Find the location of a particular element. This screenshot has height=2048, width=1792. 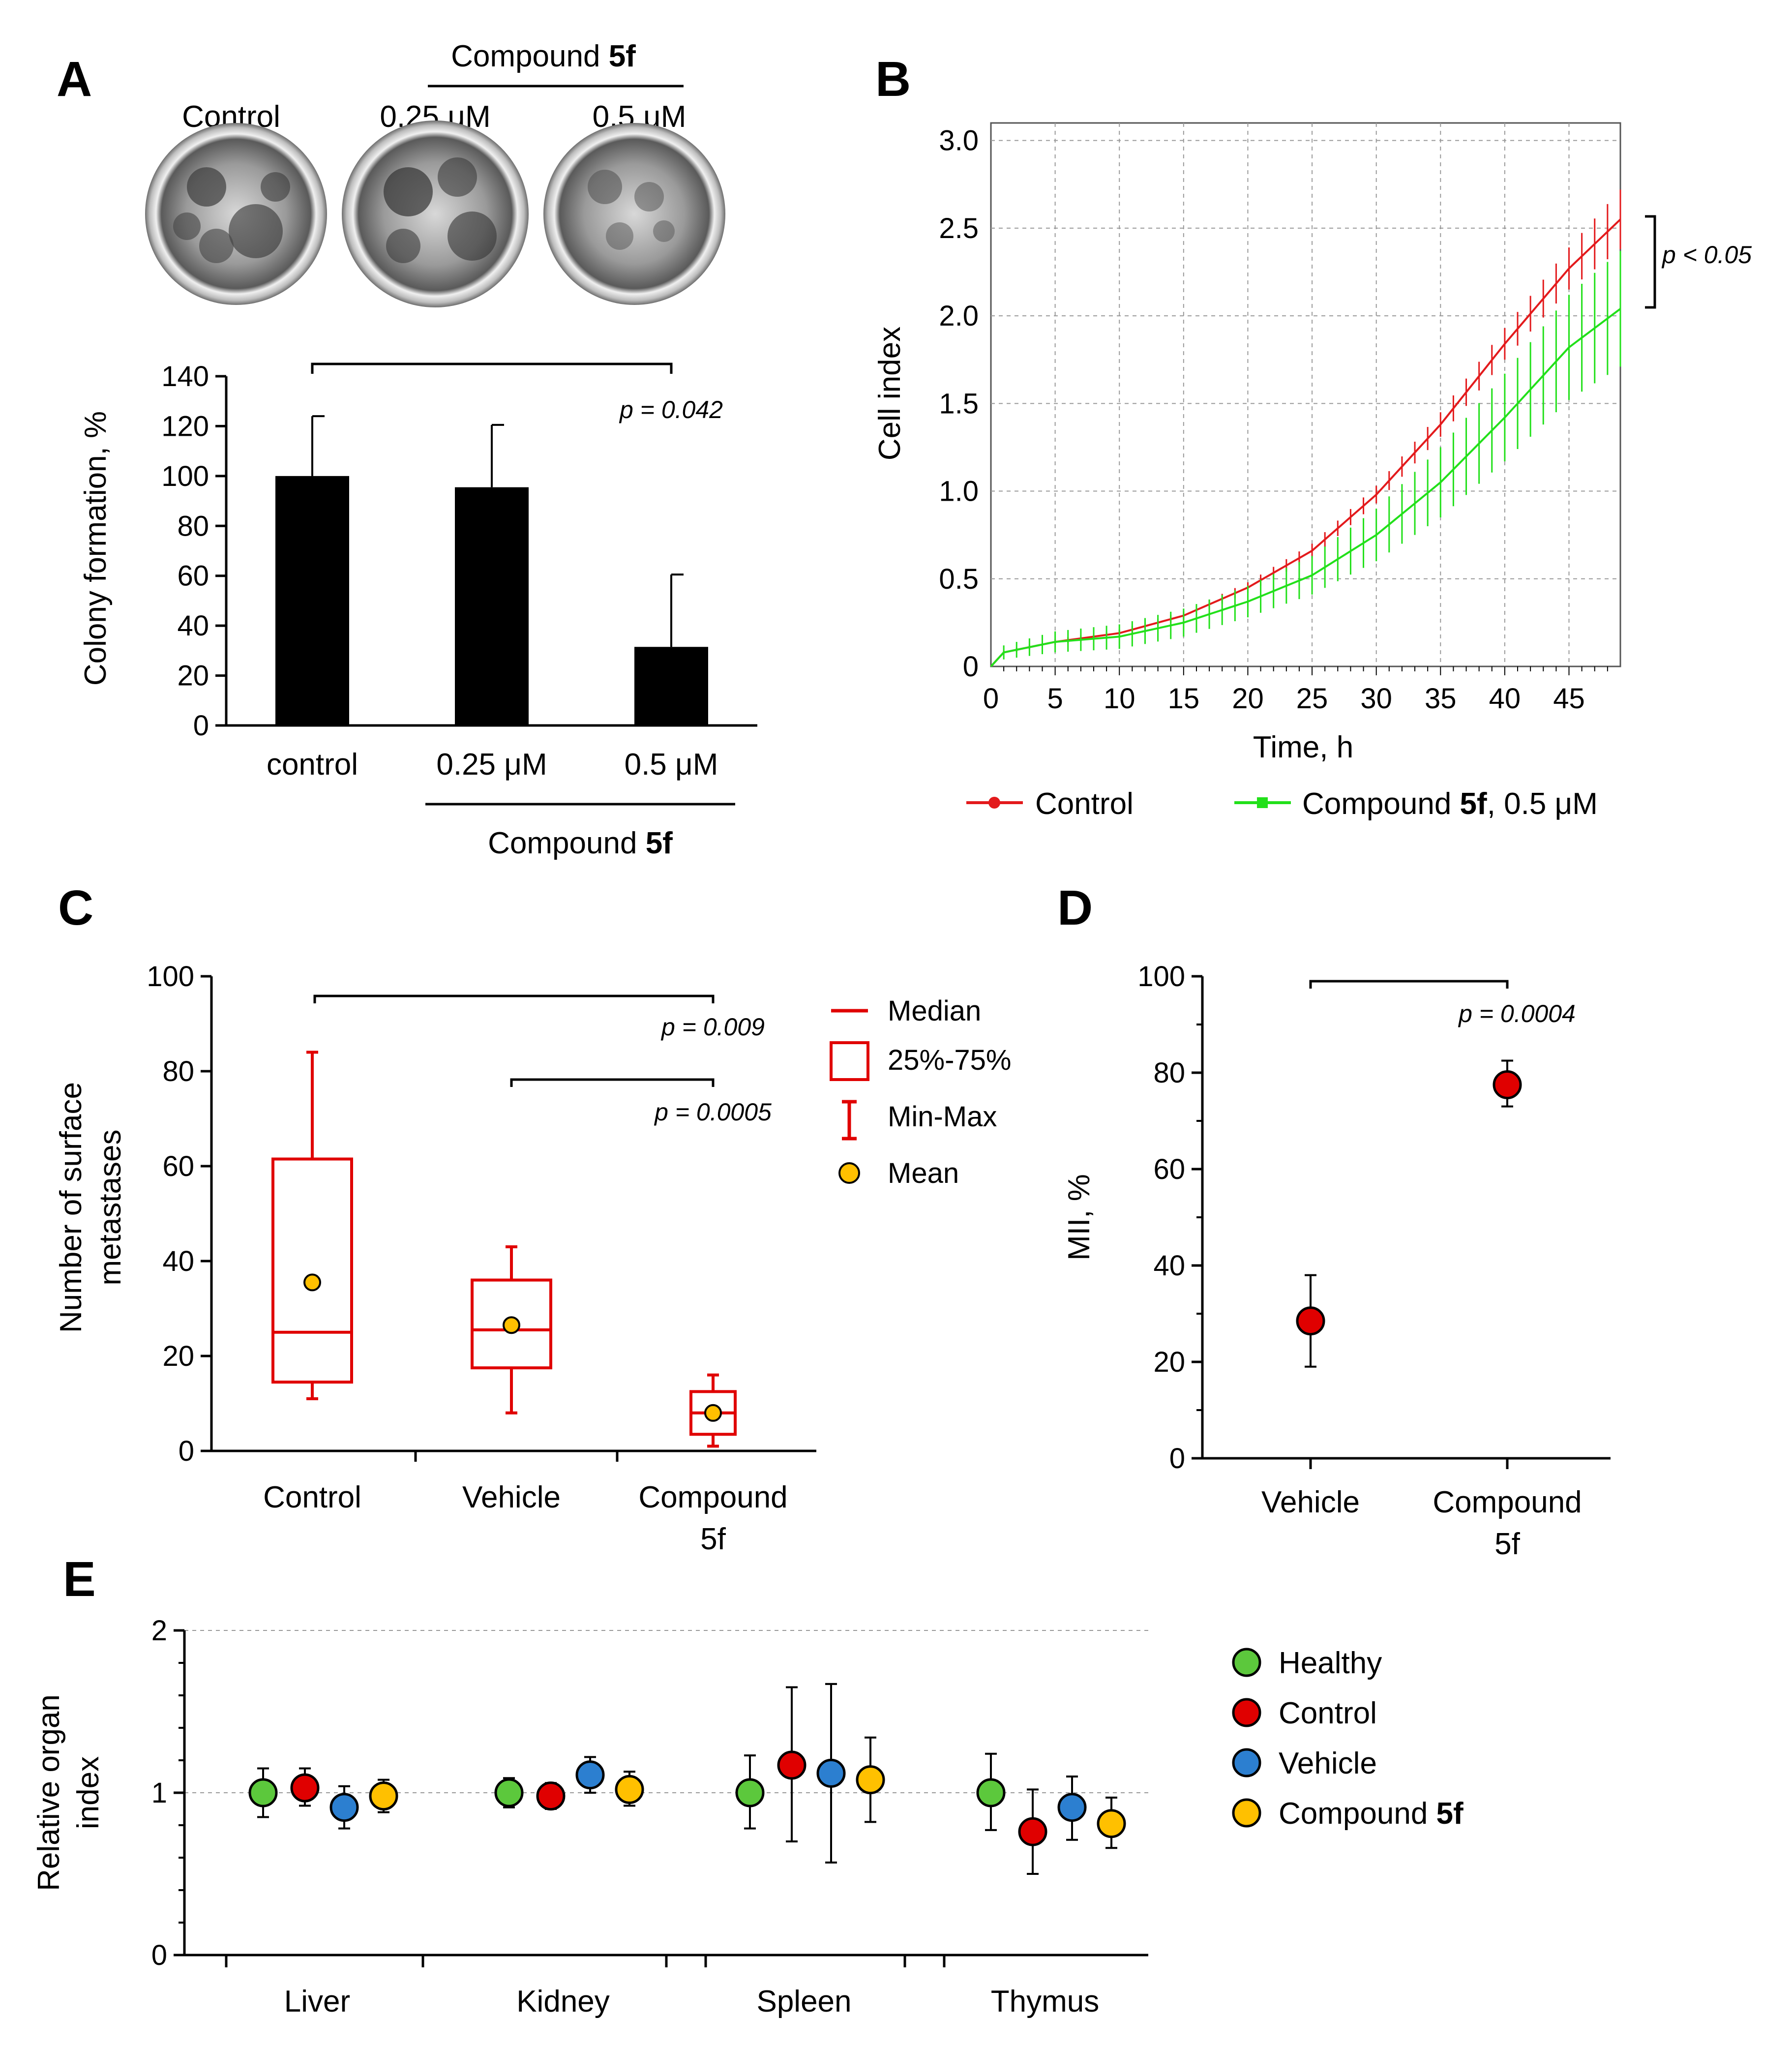

ytick-label-d: 0 is located at coordinates (1177, 1459).